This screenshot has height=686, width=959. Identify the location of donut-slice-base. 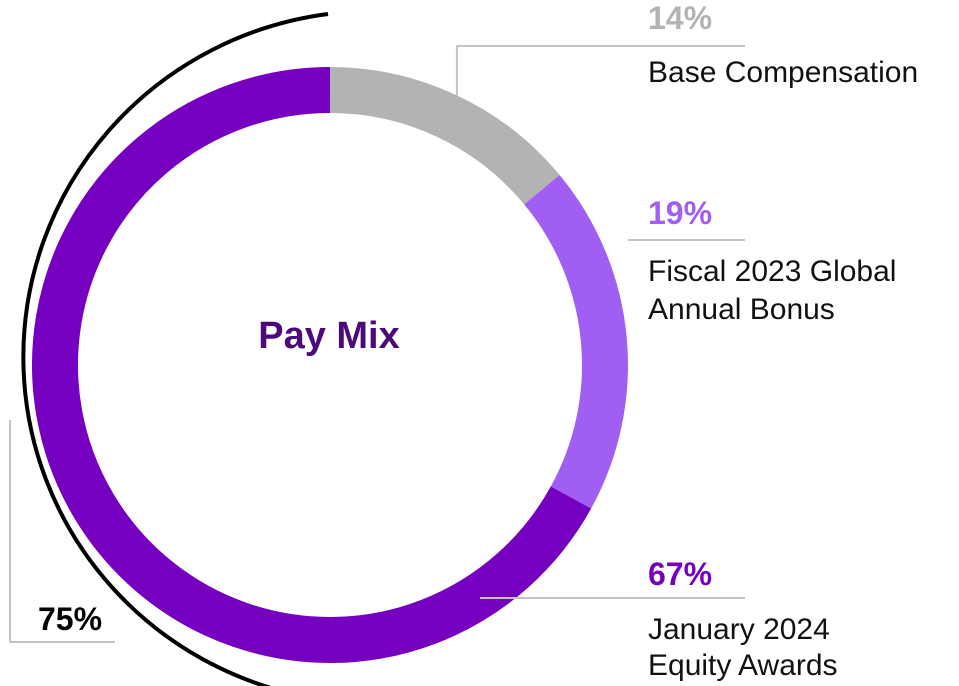
(444, 136).